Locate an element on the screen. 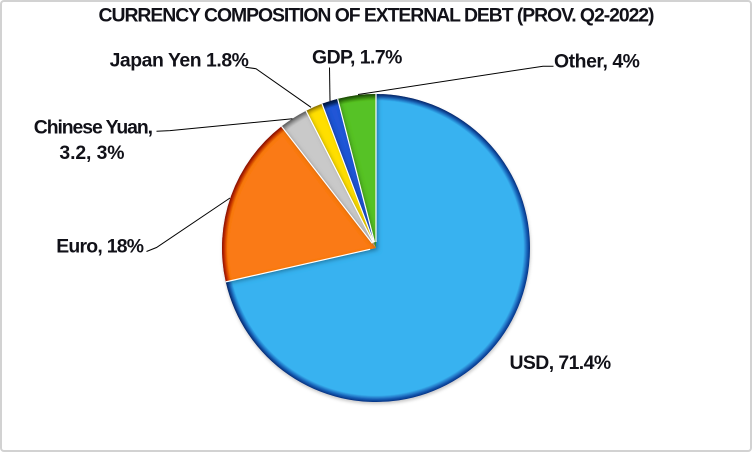  svg-text: USD, 71.4% is located at coordinates (560, 363).